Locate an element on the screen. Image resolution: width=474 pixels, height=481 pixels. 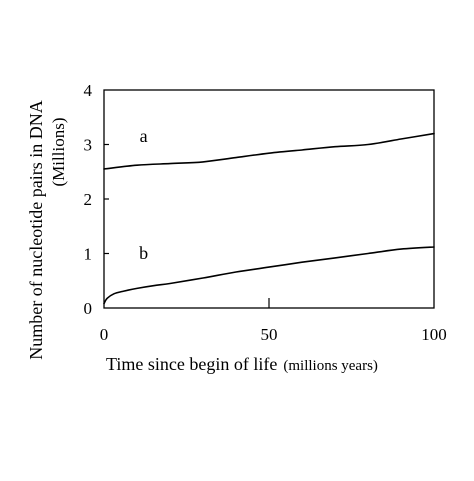
x-axis-title: Time since begin of life (millions years) is located at coordinates (242, 364).